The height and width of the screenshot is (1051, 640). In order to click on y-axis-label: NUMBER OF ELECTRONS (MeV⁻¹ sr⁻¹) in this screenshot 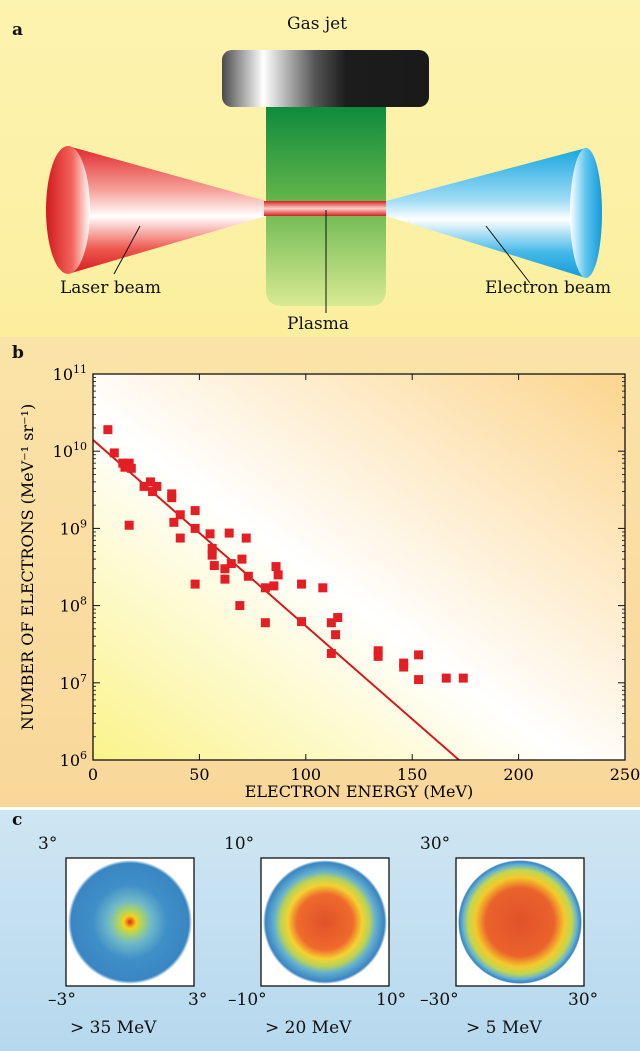, I will do `click(27, 567)`.